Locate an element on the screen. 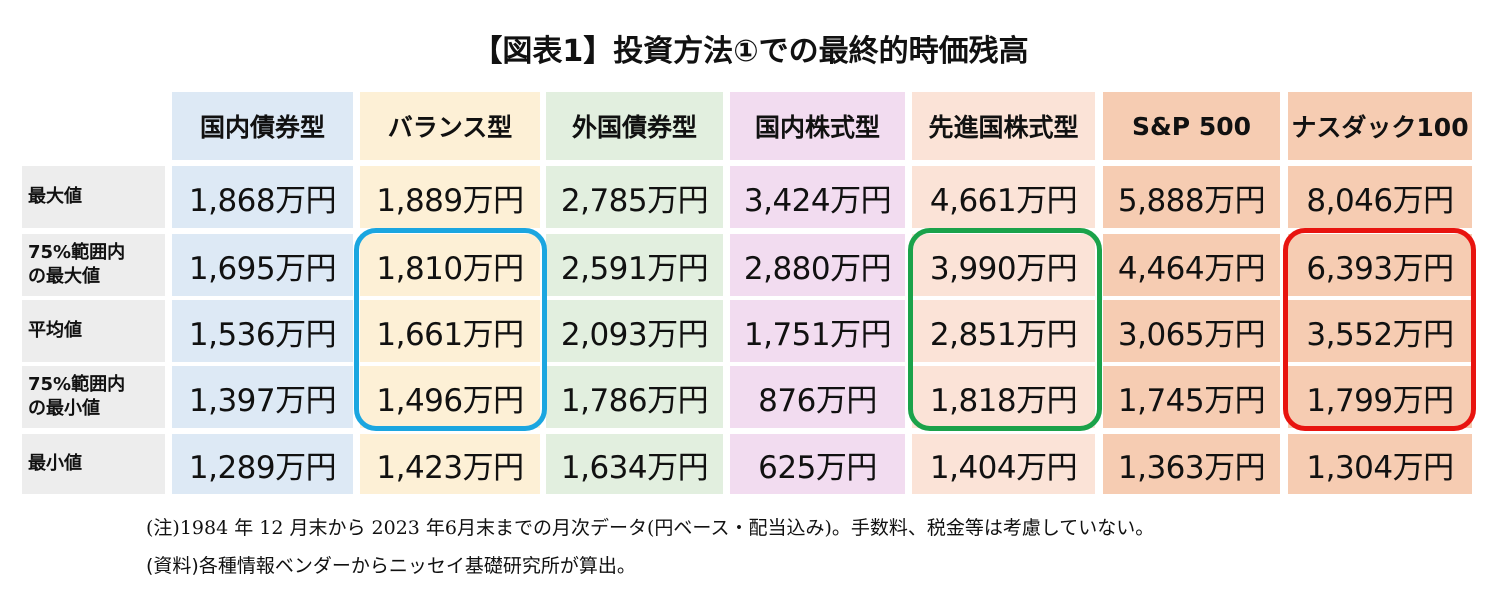 Image resolution: width=1501 pixels, height=605 pixels. row-label: 75%範囲内 の最小値 is located at coordinates (93, 397).